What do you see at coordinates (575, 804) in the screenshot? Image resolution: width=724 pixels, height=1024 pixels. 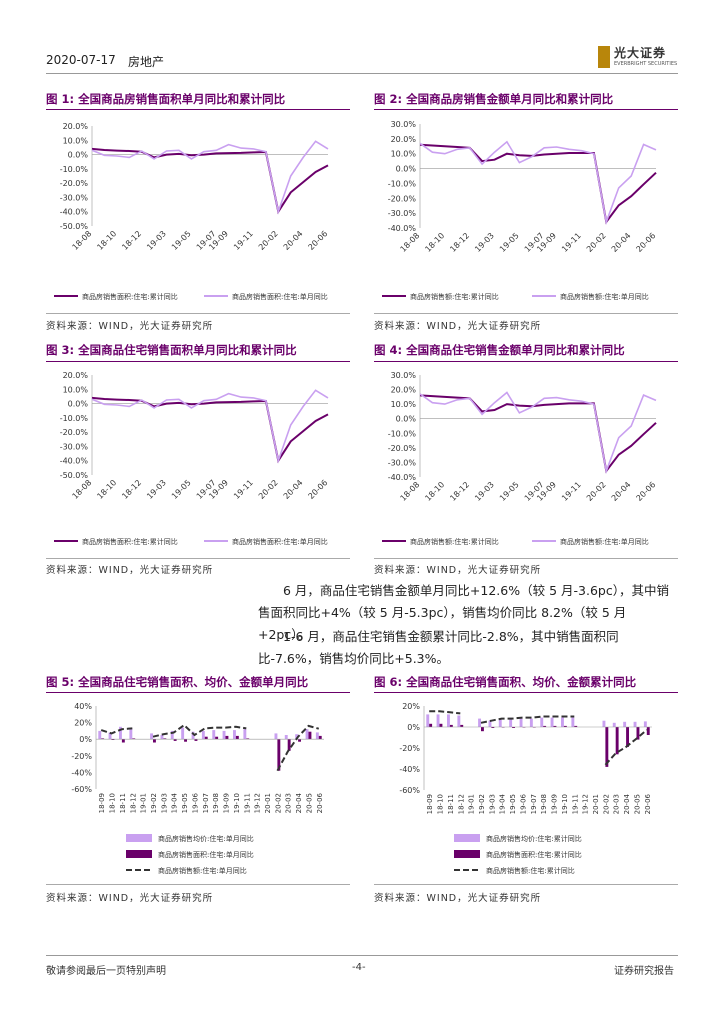 I see `x-tick-label: 19-11` at bounding box center [575, 804].